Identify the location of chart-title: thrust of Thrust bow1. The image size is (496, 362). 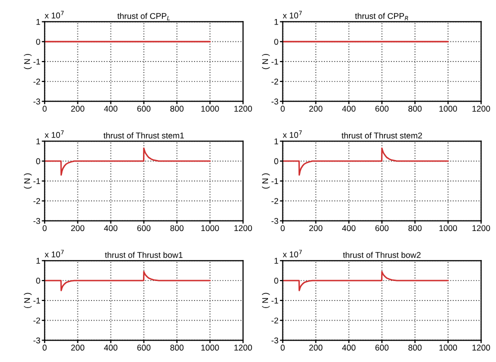
(143, 255).